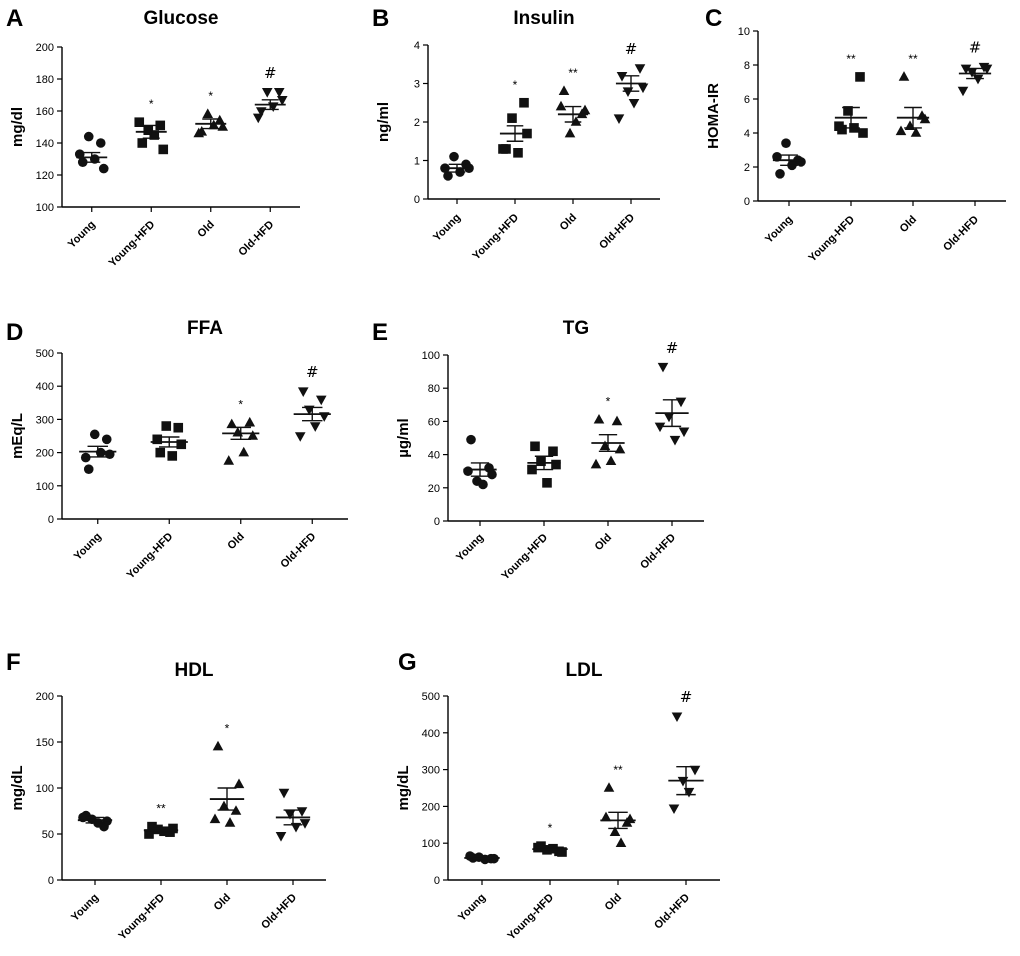 The height and width of the screenshot is (956, 1020). What do you see at coordinates (713, 18) in the screenshot?
I see `panel-letter: C` at bounding box center [713, 18].